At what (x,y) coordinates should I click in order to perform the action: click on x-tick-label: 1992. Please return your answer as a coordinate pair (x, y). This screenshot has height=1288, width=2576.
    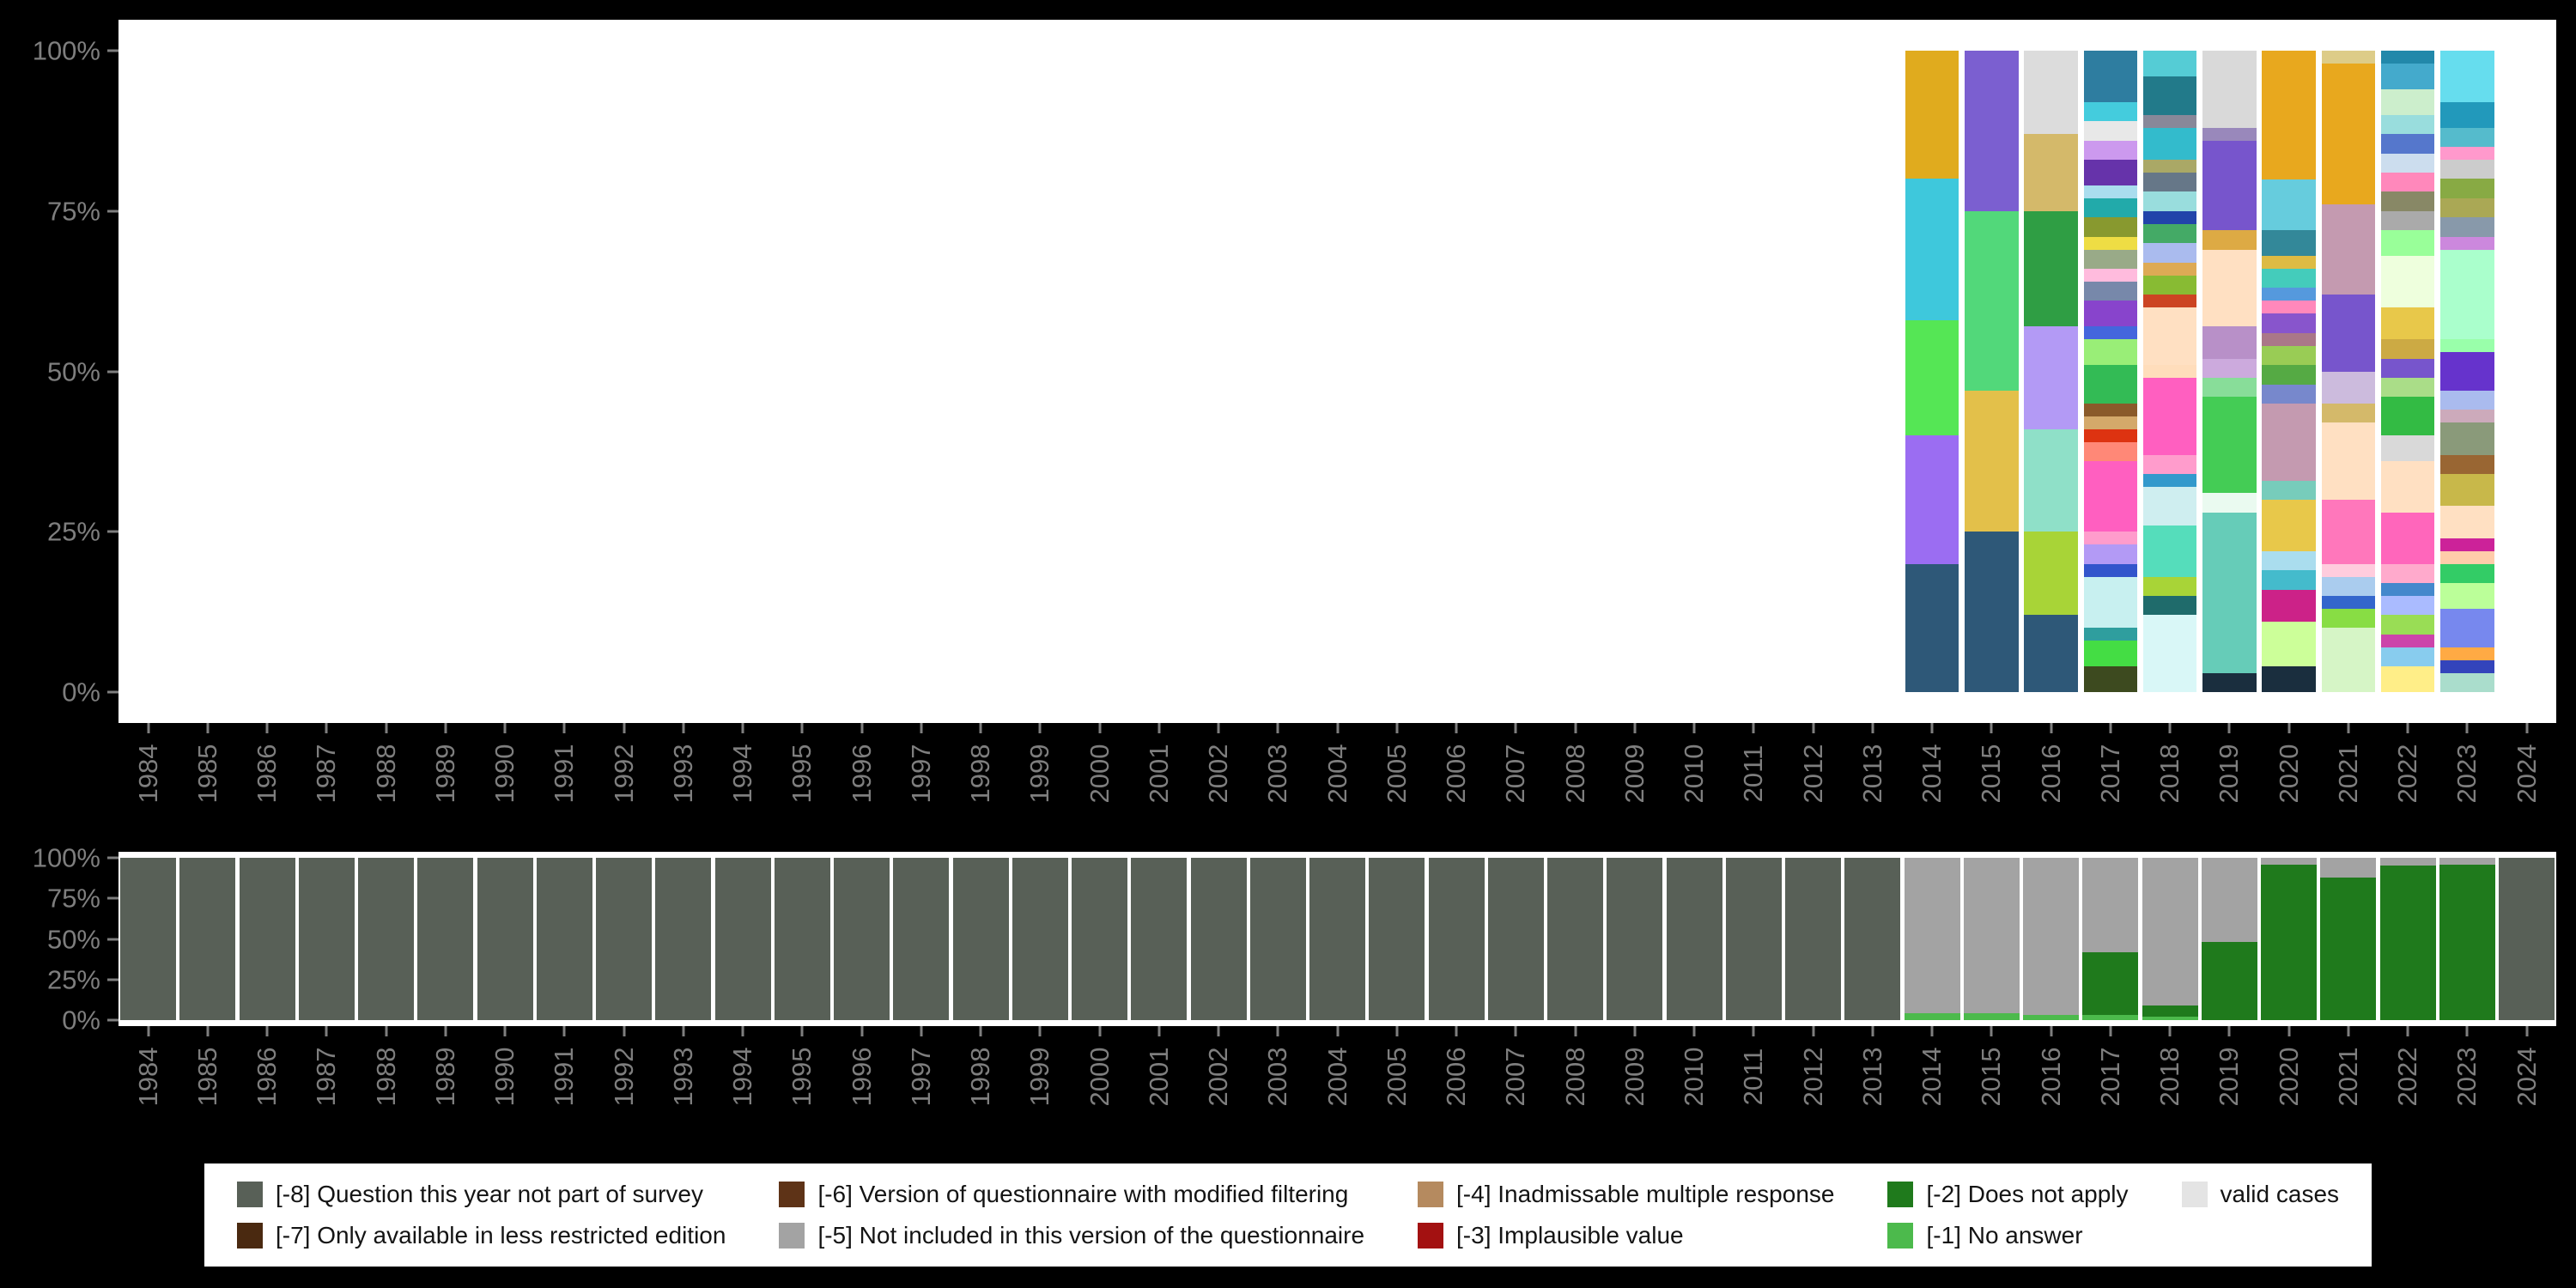
    Looking at the image, I should click on (623, 1077).